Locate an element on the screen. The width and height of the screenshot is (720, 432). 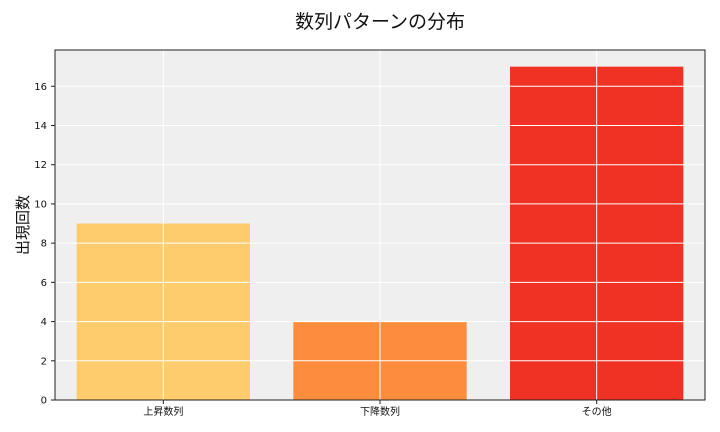
y-tick-label-0: 0 is located at coordinates (44, 401).